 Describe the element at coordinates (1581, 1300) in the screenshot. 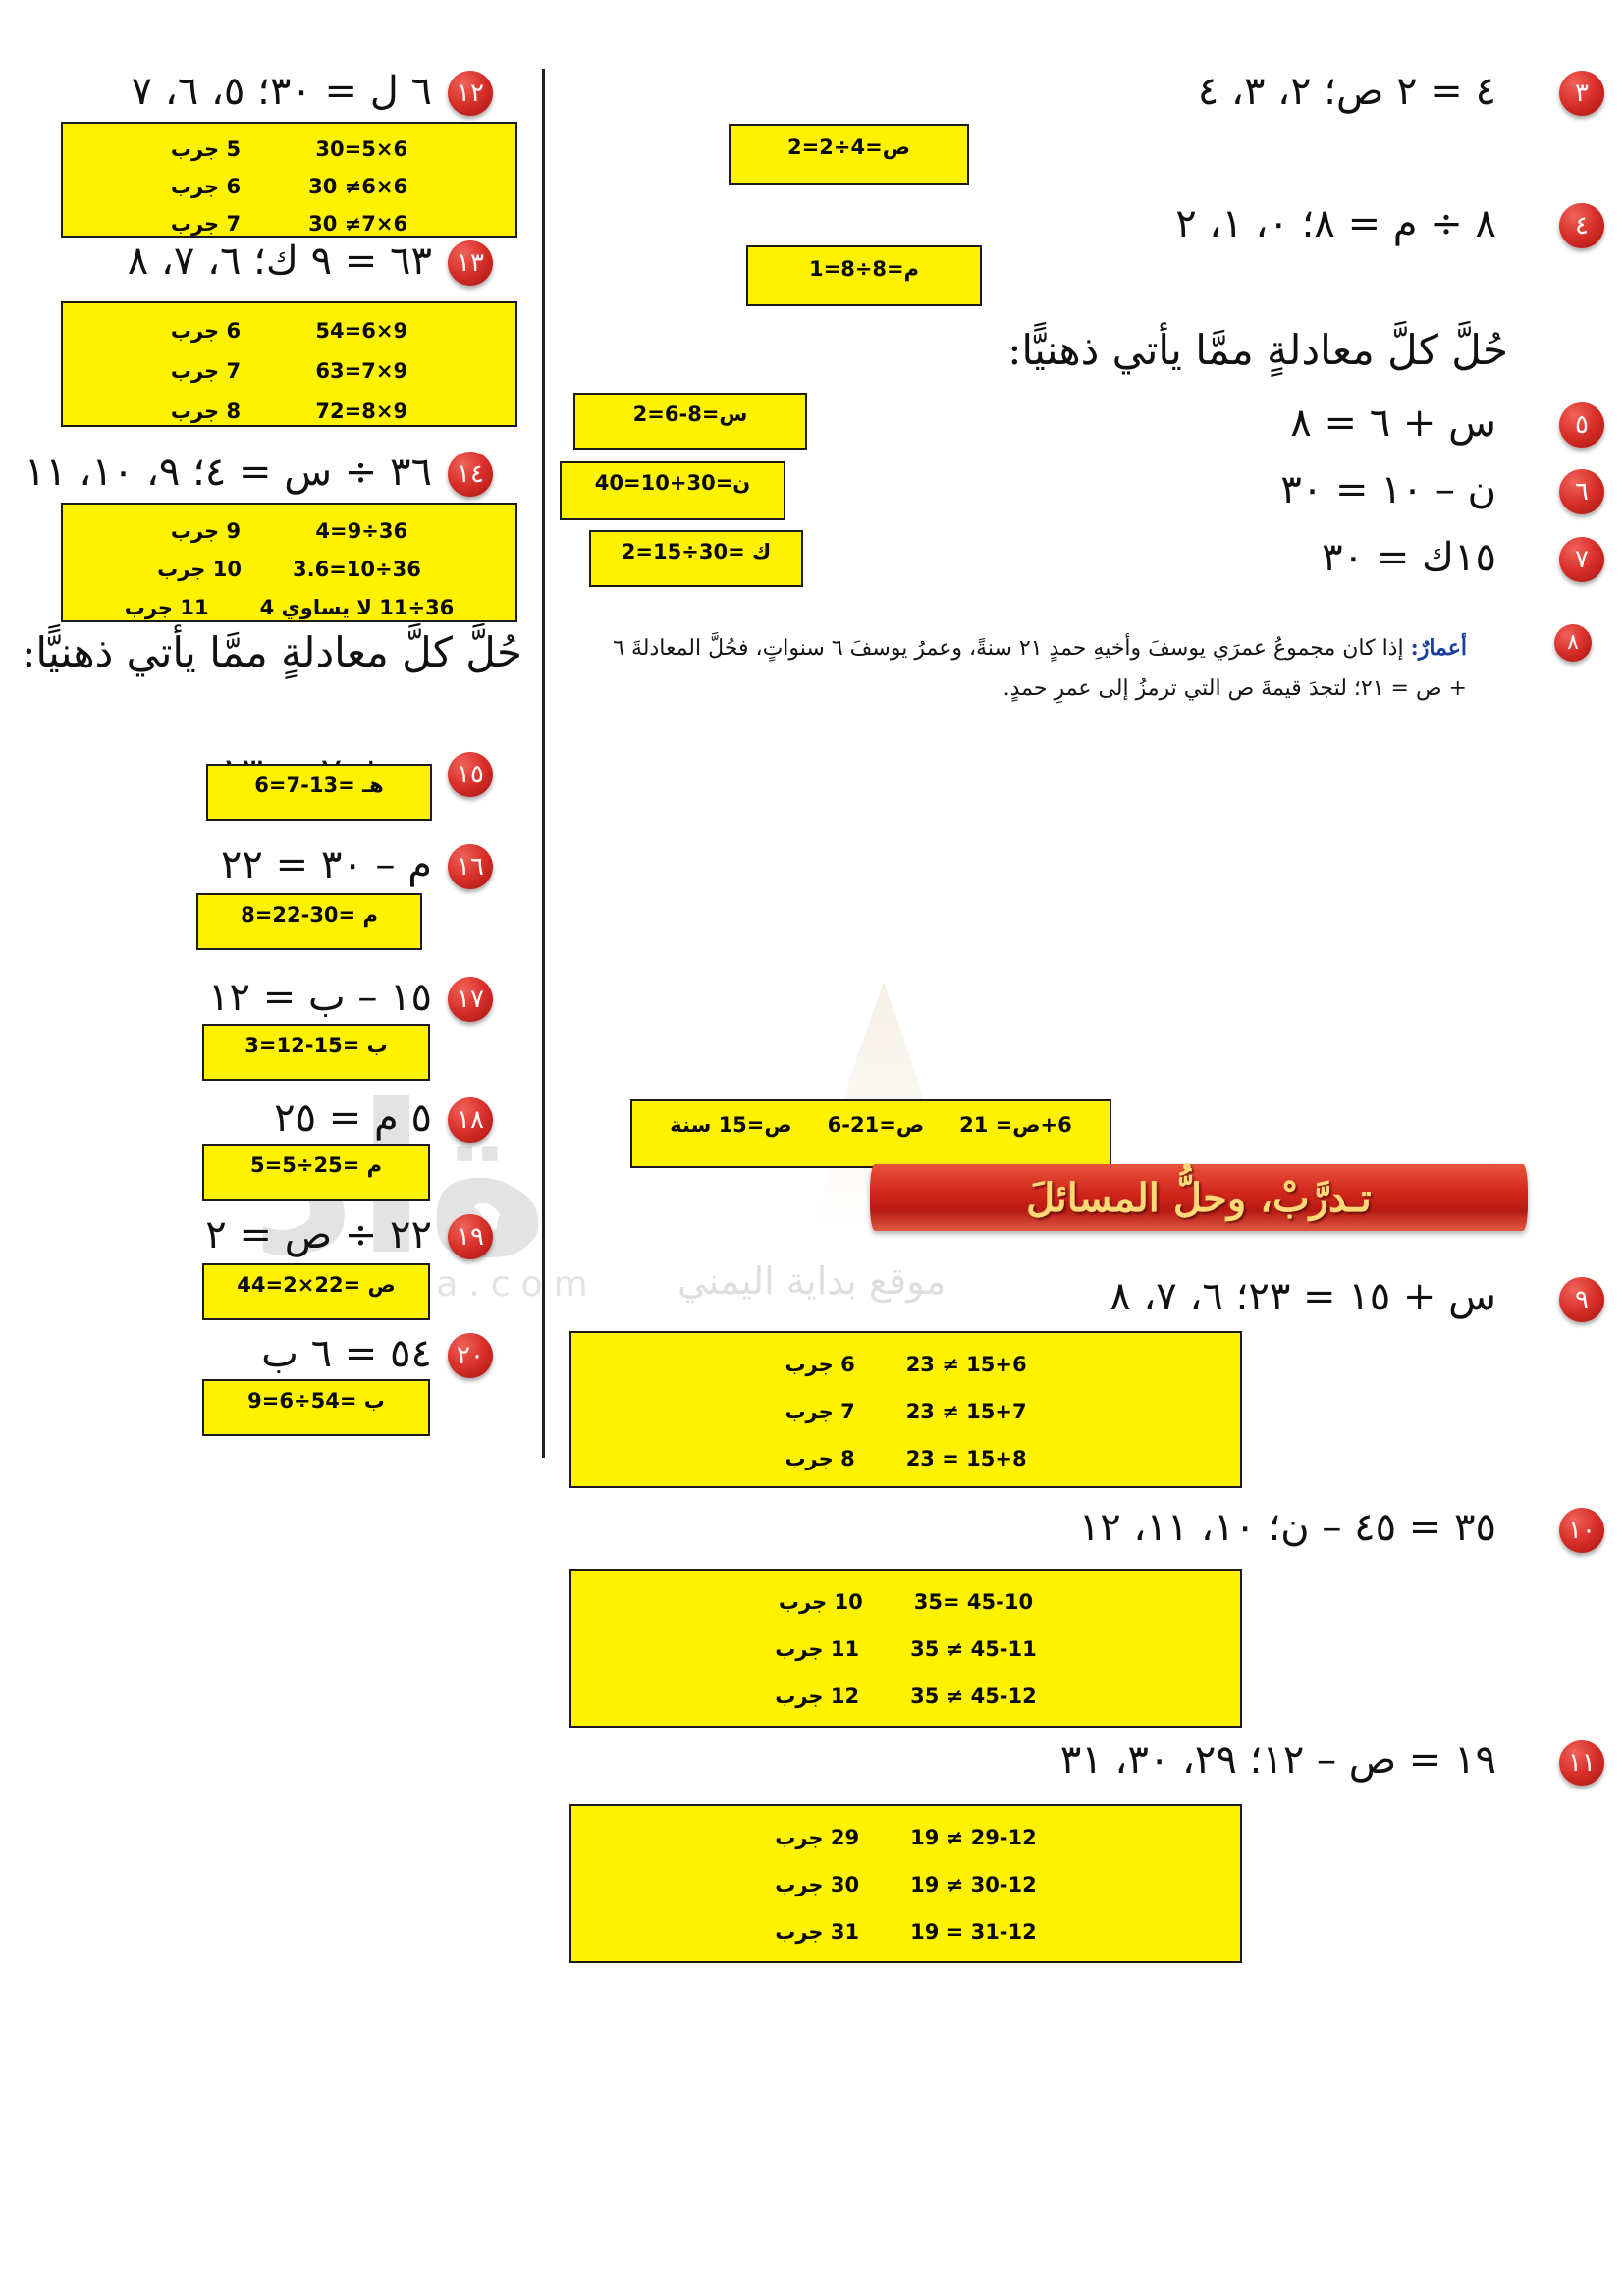

I see `problem-number-9: ٩` at that location.